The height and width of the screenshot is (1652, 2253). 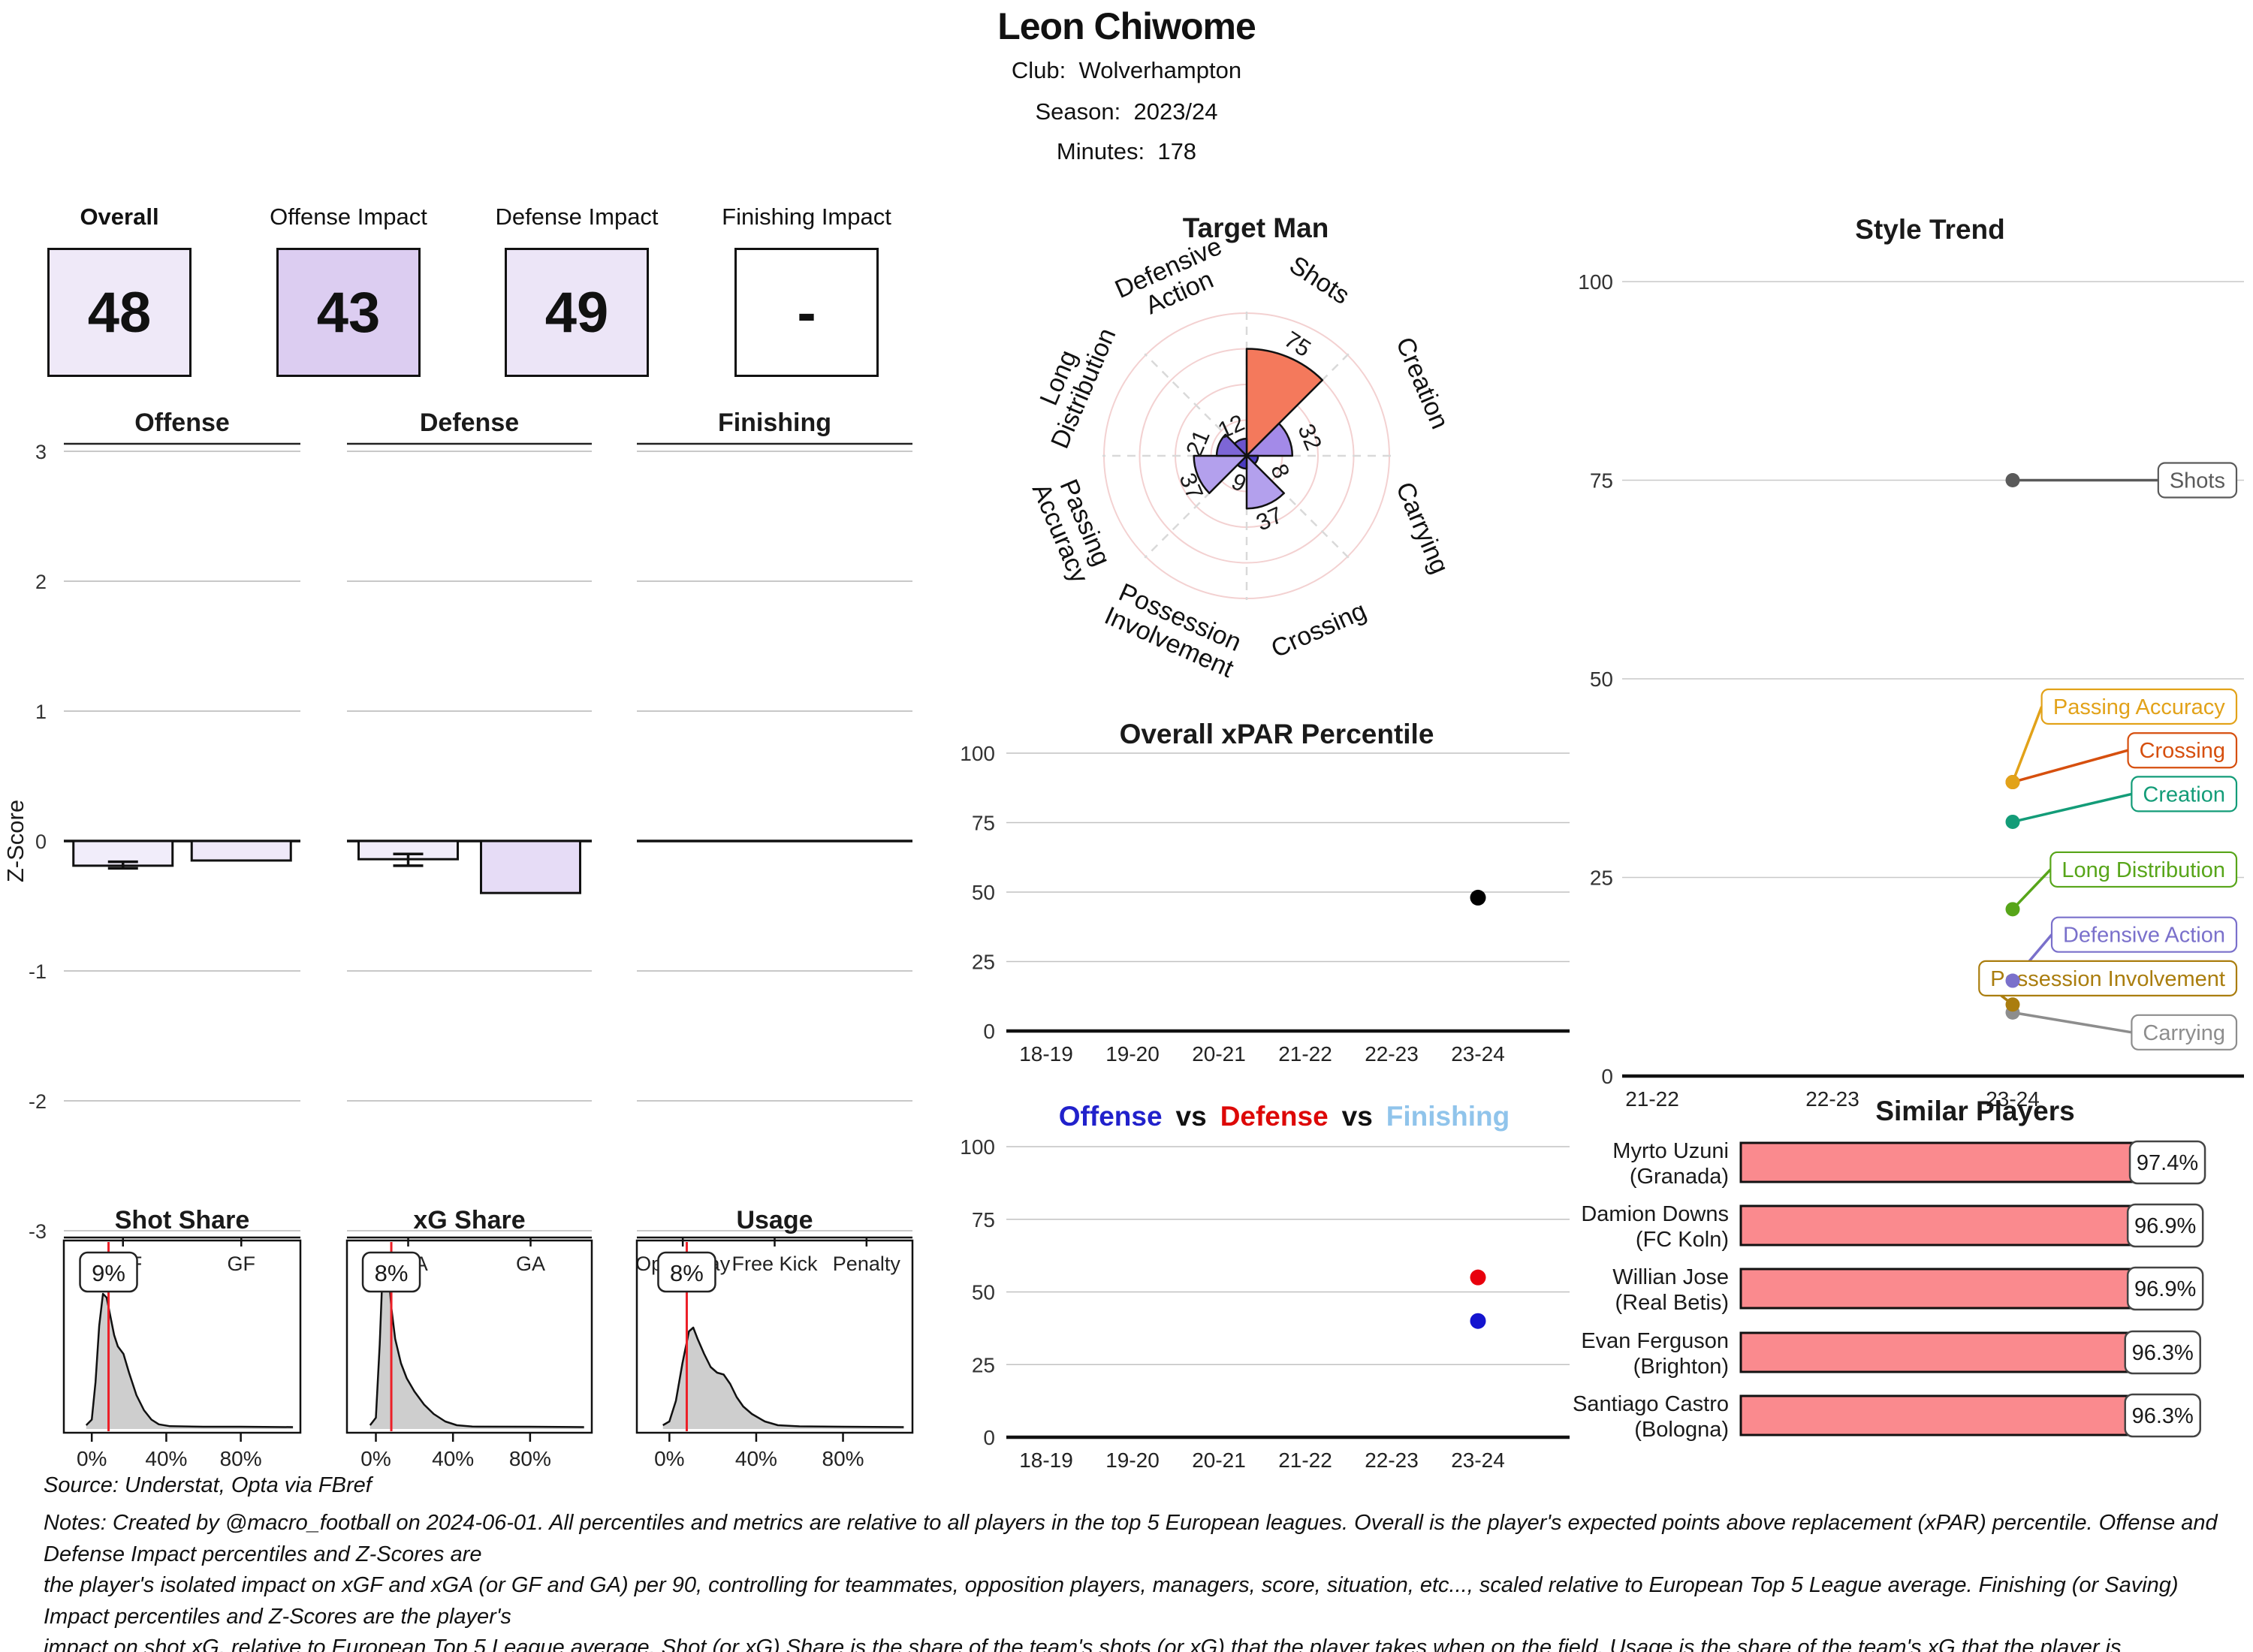 I want to click on rose-axis-label: Carrying, so click(x=1422, y=527).